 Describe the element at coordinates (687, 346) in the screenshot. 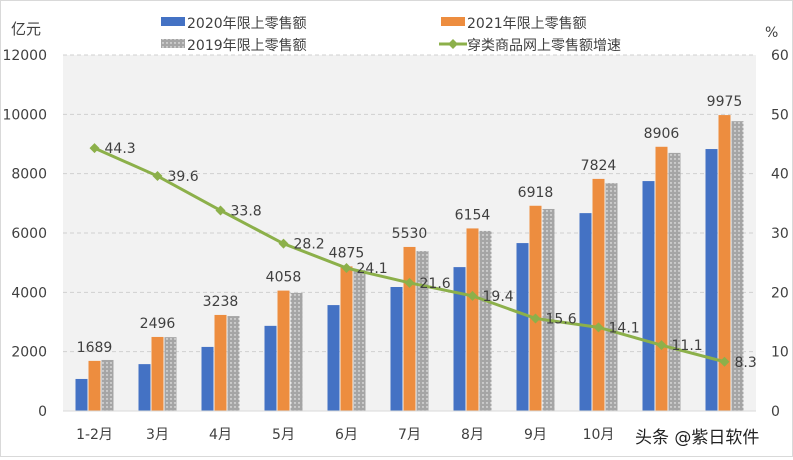

I see `line-data-label: 11.1` at that location.